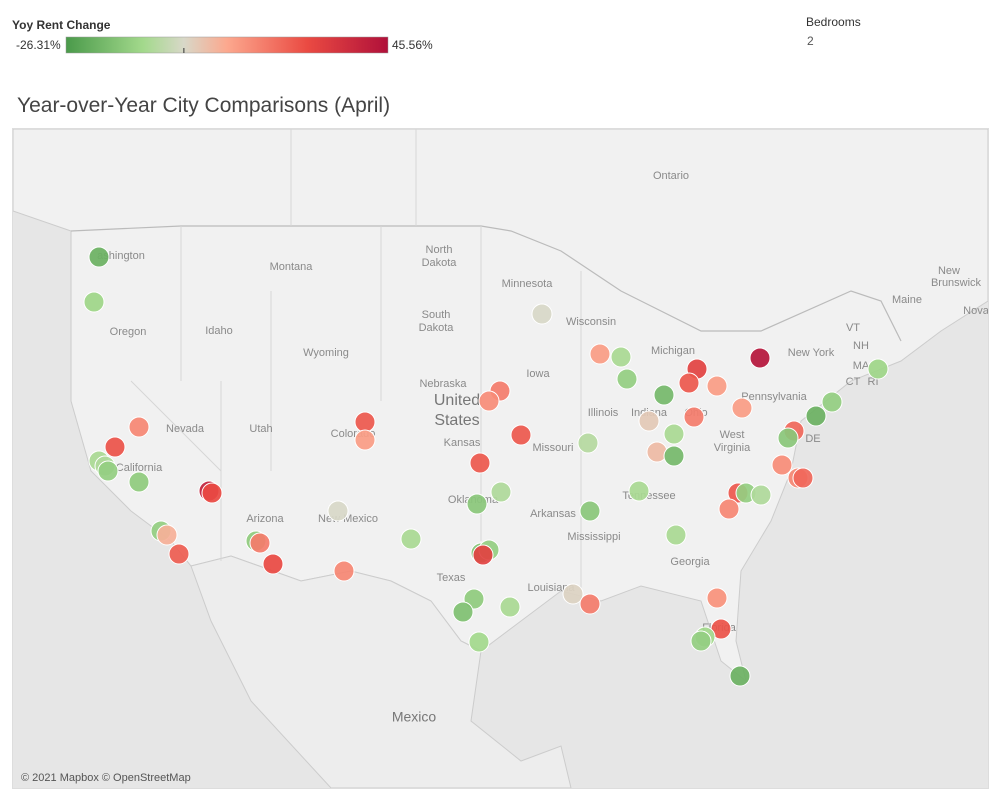 The width and height of the screenshot is (999, 799). What do you see at coordinates (326, 353) in the screenshot?
I see `place-label: Wyoming` at bounding box center [326, 353].